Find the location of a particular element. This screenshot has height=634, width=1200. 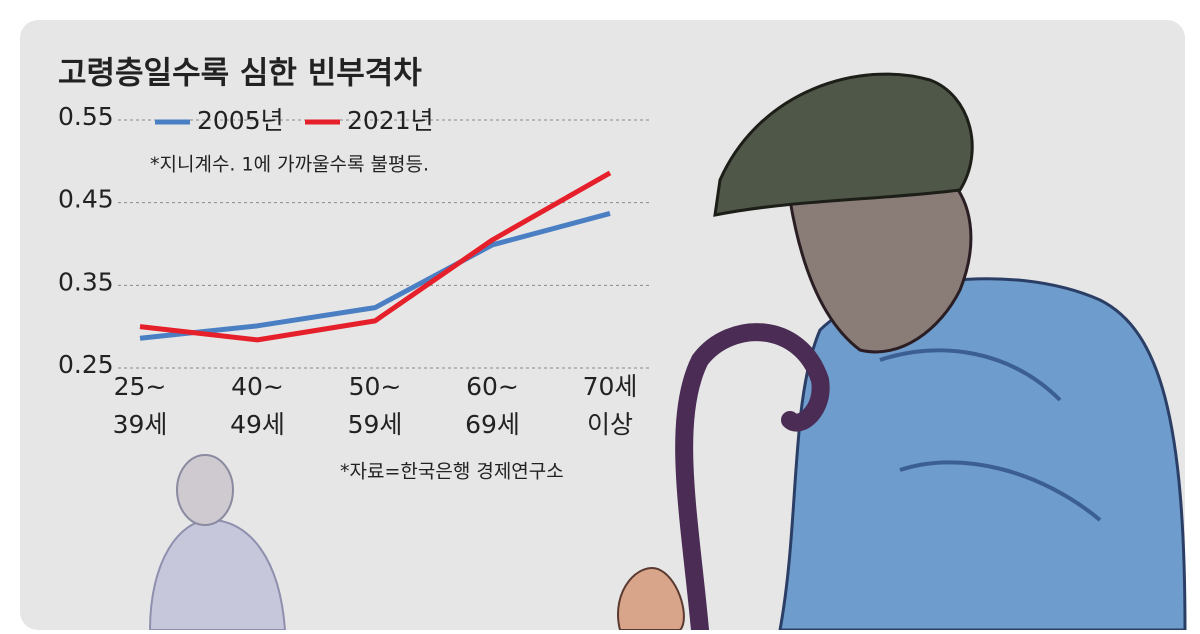

x-tick-label: 70세 is located at coordinates (610, 386).